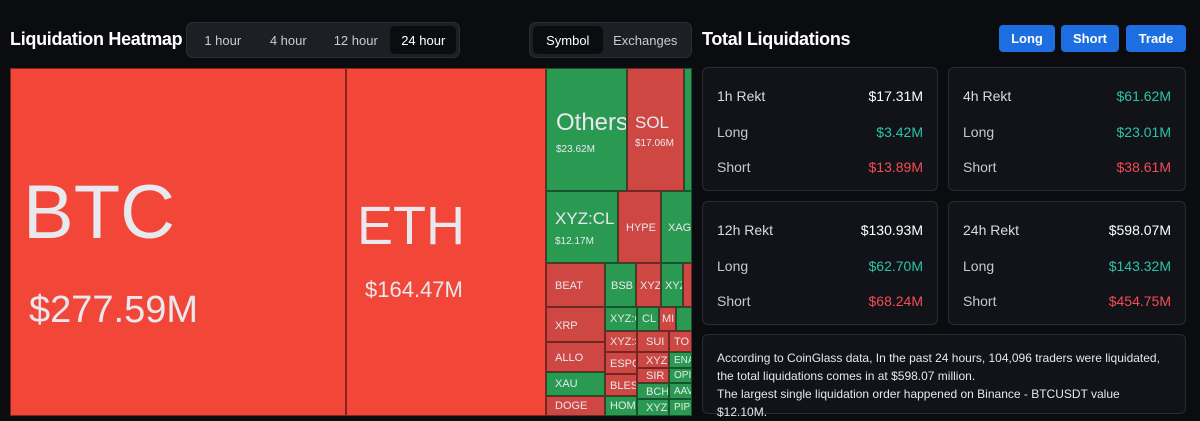  I want to click on long-button: Long, so click(1027, 38).